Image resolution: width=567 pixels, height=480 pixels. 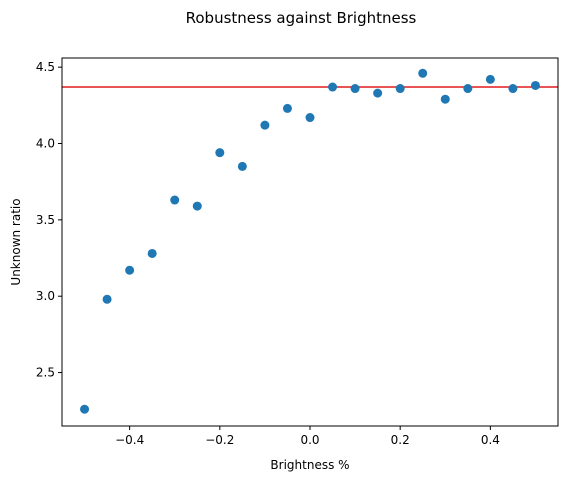 What do you see at coordinates (301, 18) in the screenshot?
I see `chart-title: Robustness against Brightness` at bounding box center [301, 18].